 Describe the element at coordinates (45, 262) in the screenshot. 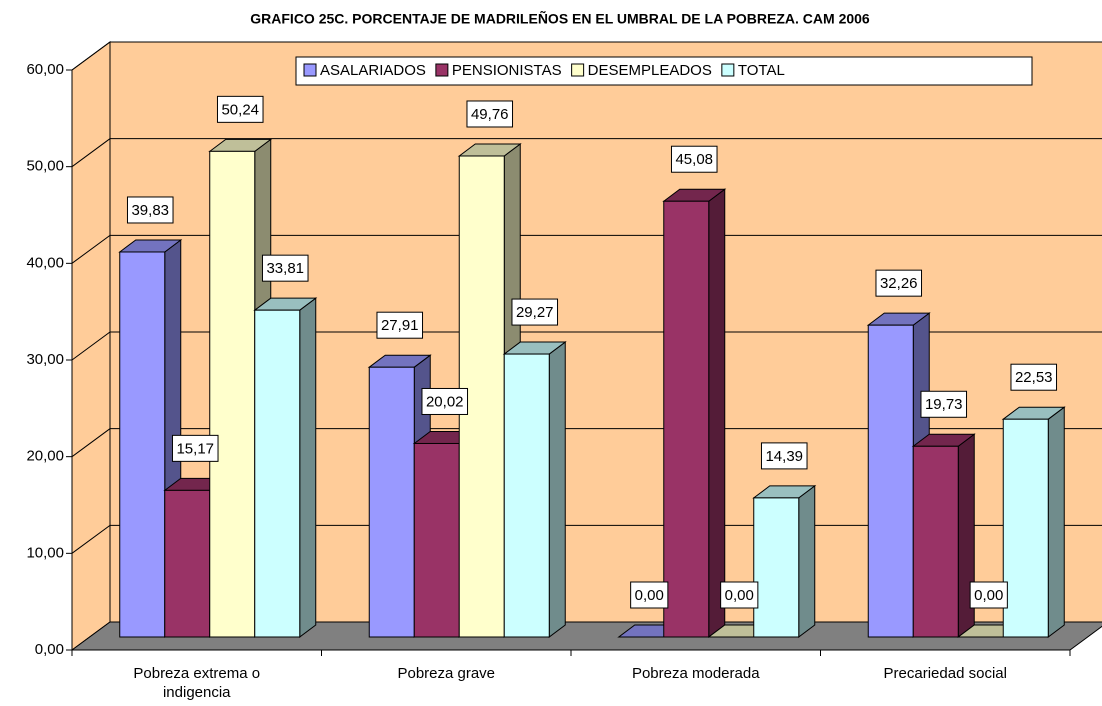

I see `y-tick-label: 40,00` at that location.